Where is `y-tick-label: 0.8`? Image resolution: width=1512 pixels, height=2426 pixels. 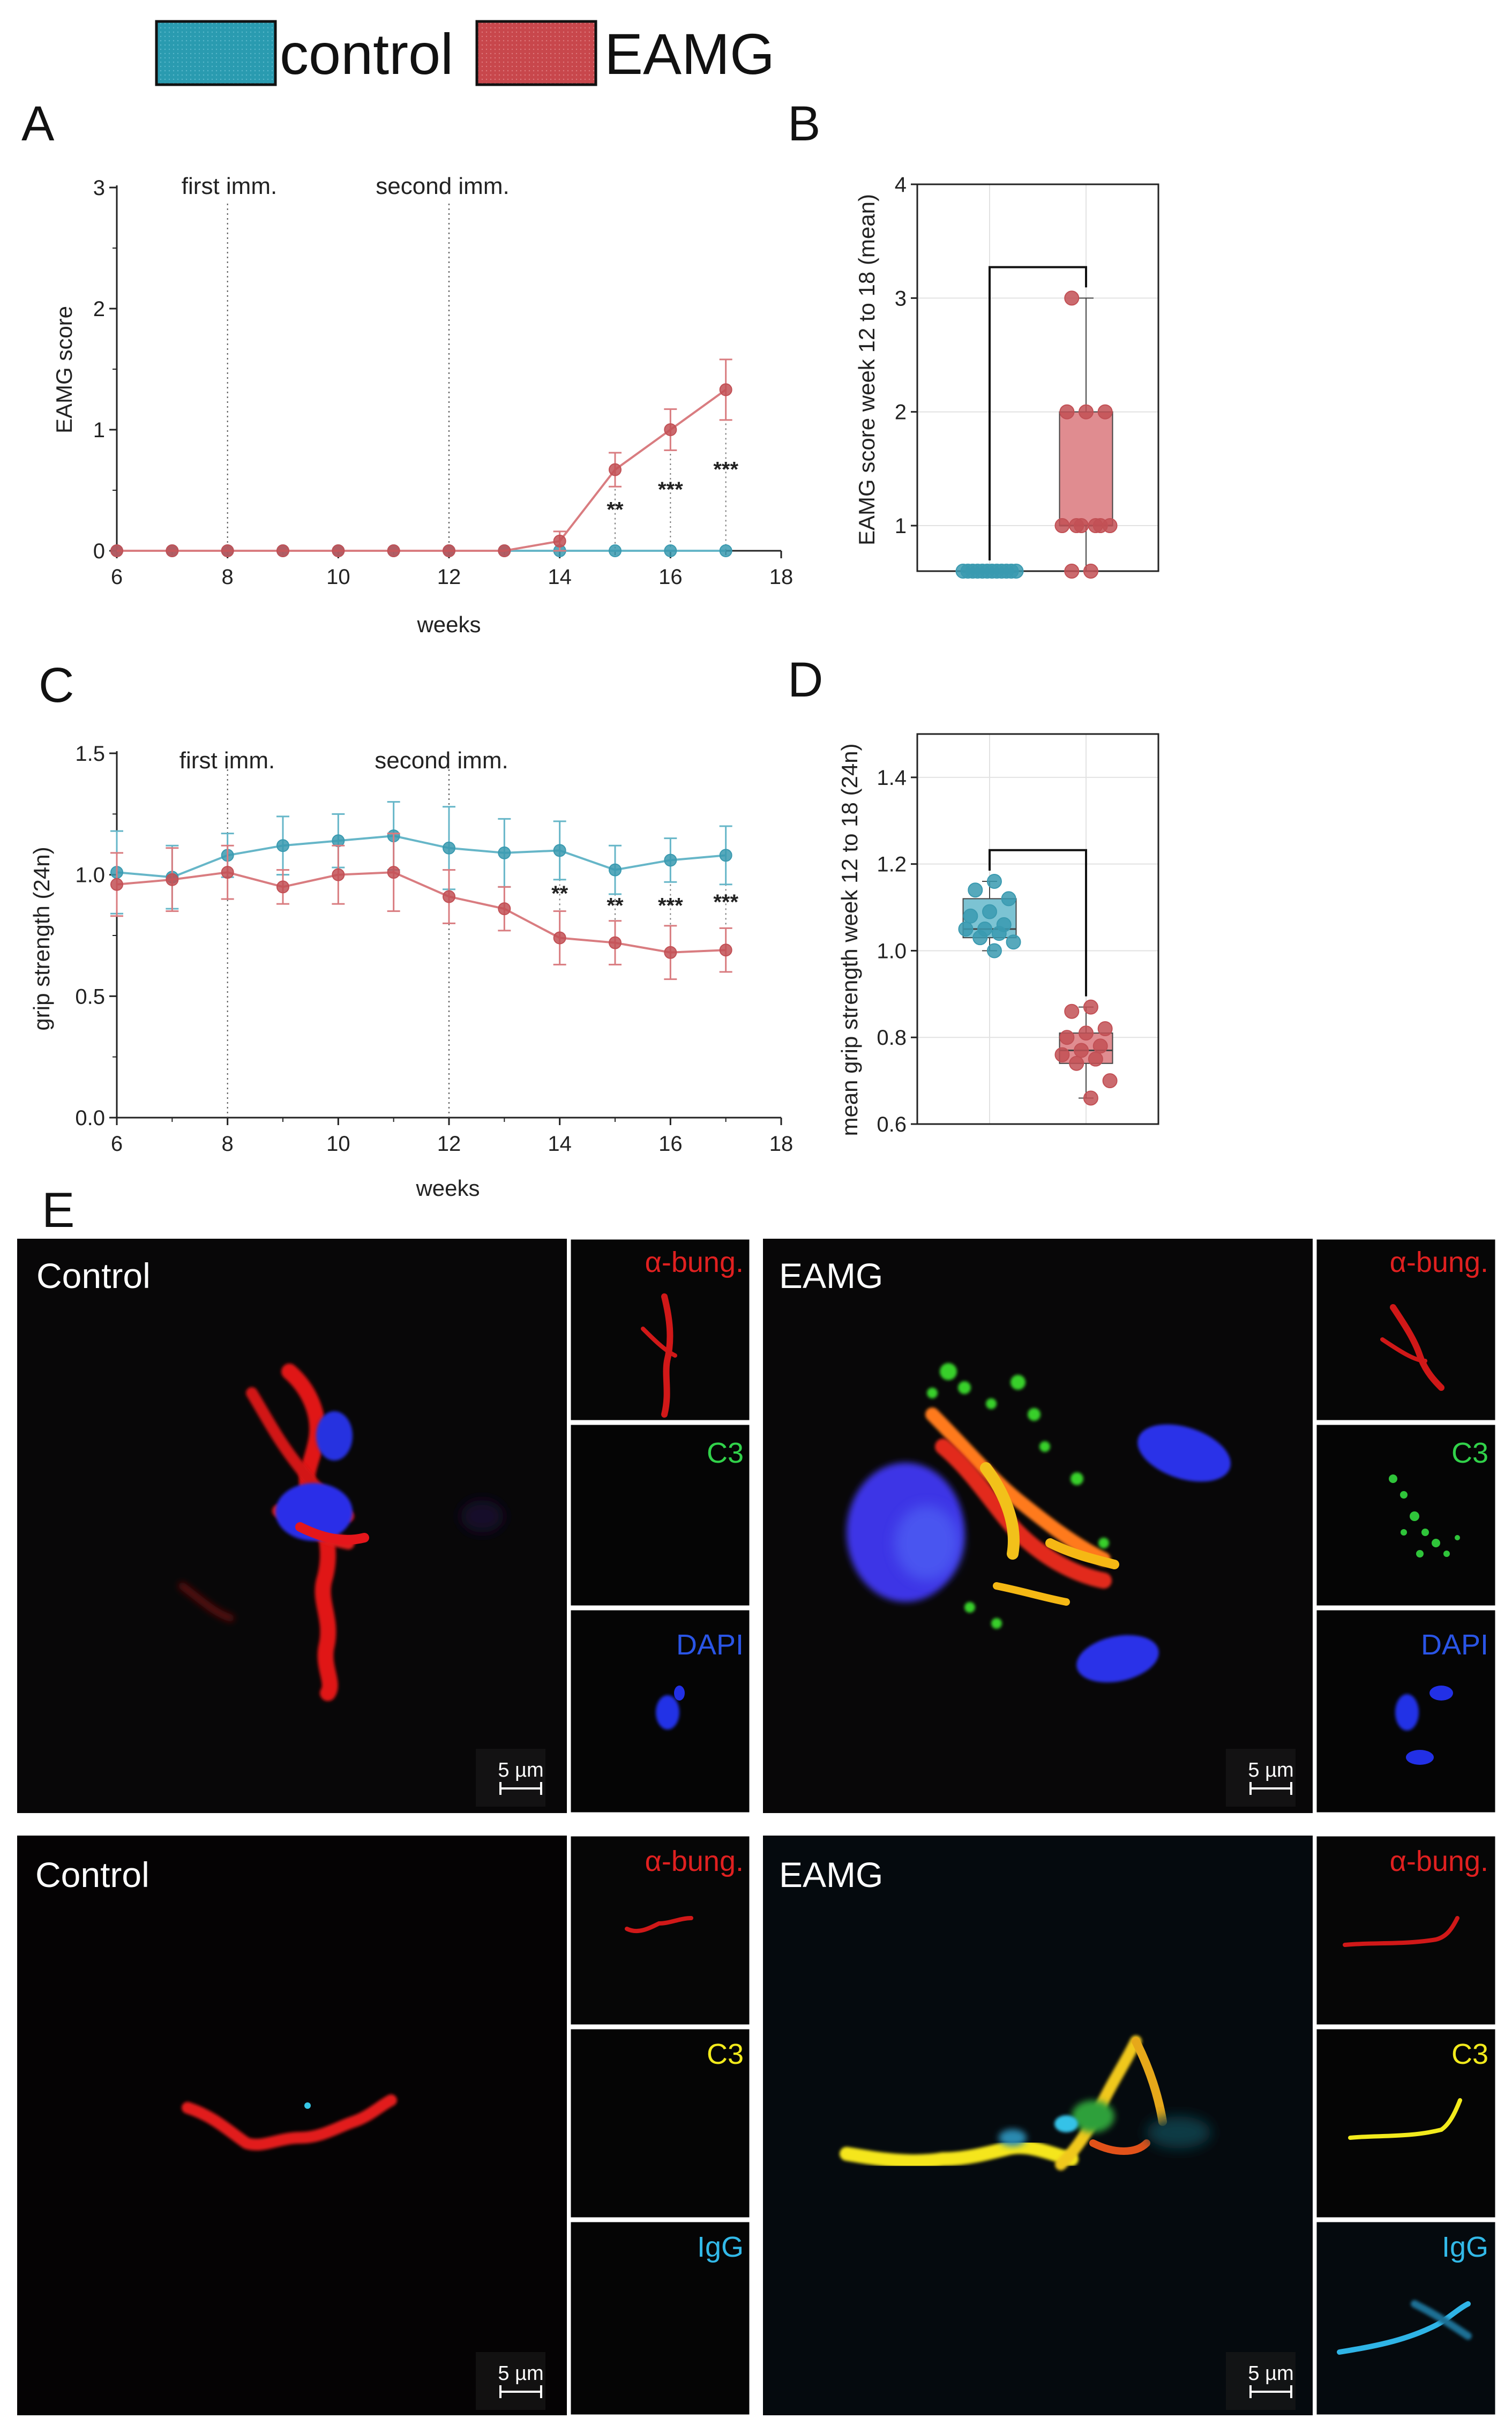
y-tick-label: 0.8 is located at coordinates (892, 1038).